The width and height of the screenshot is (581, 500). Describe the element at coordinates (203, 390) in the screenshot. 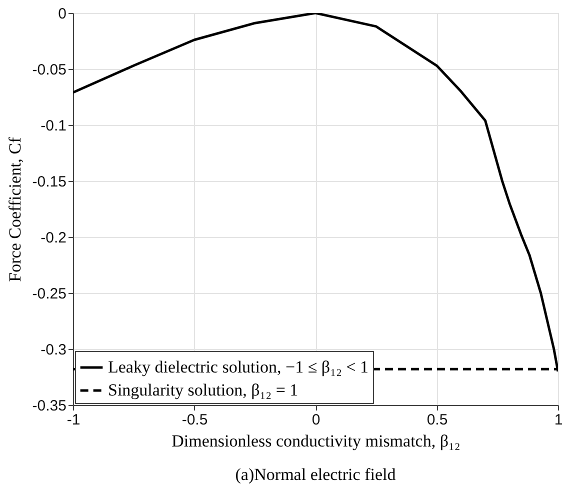

I see `legend-label: Singularity solution, β₁₂ = 1` at that location.